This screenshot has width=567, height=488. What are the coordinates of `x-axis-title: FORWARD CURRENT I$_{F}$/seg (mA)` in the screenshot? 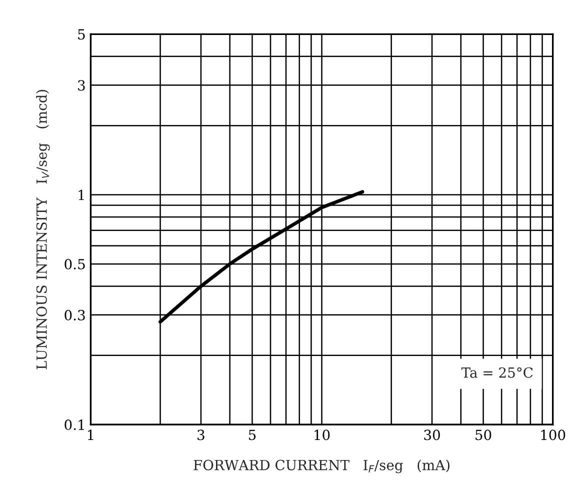 It's located at (322, 467).